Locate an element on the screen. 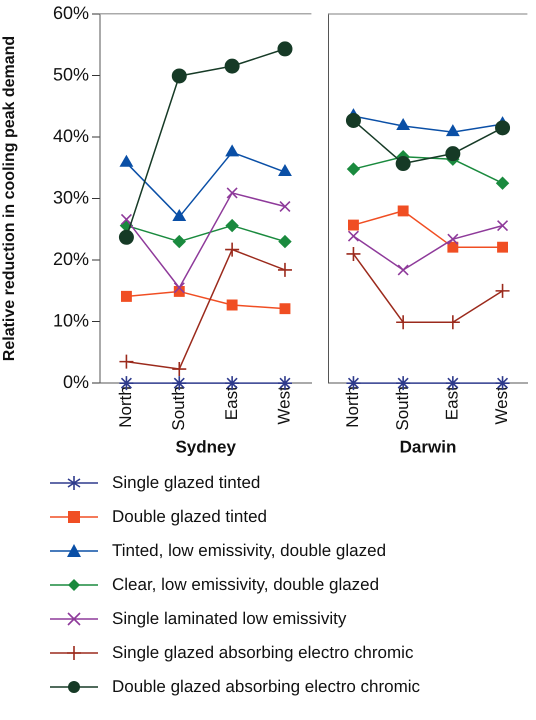  y-axis-title: Relative reduction in cooling peak demand is located at coordinates (9, 199).